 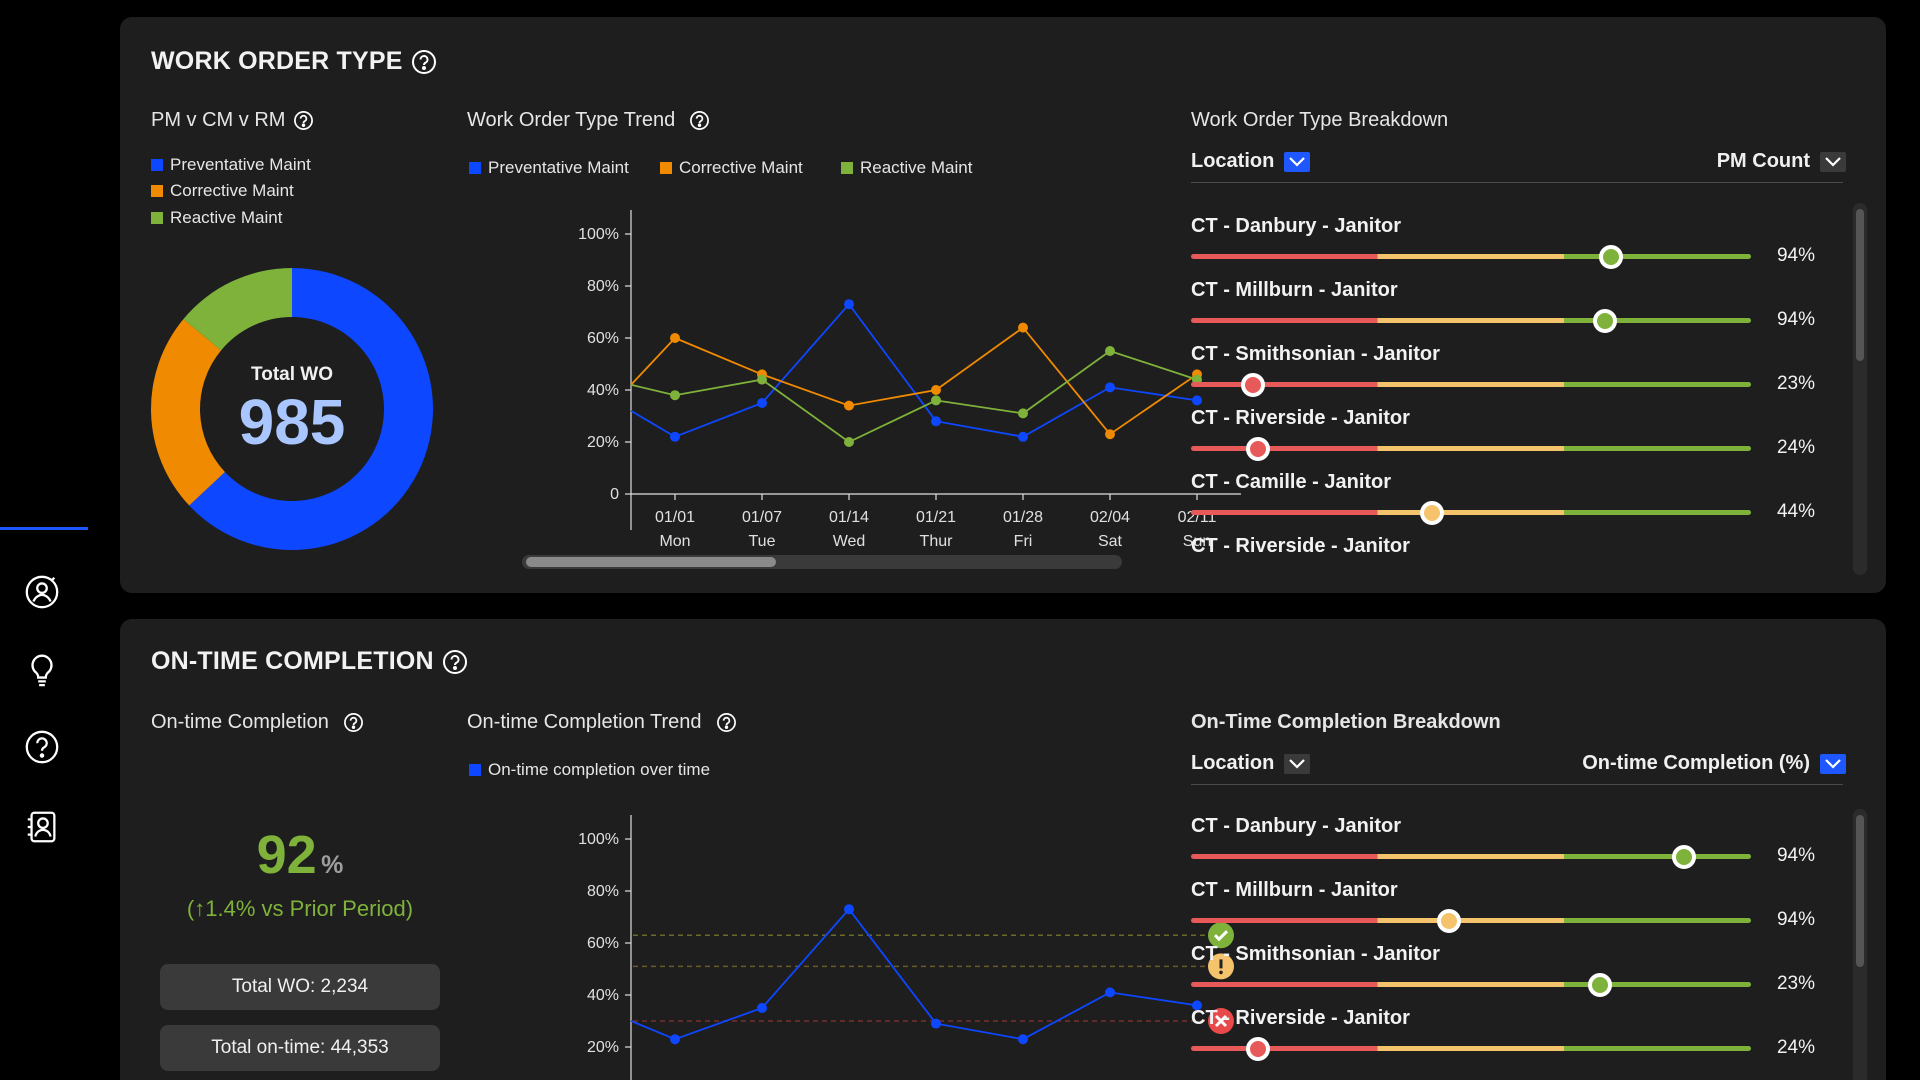 I want to click on x-tick-label: Sun, so click(x=1197, y=541).